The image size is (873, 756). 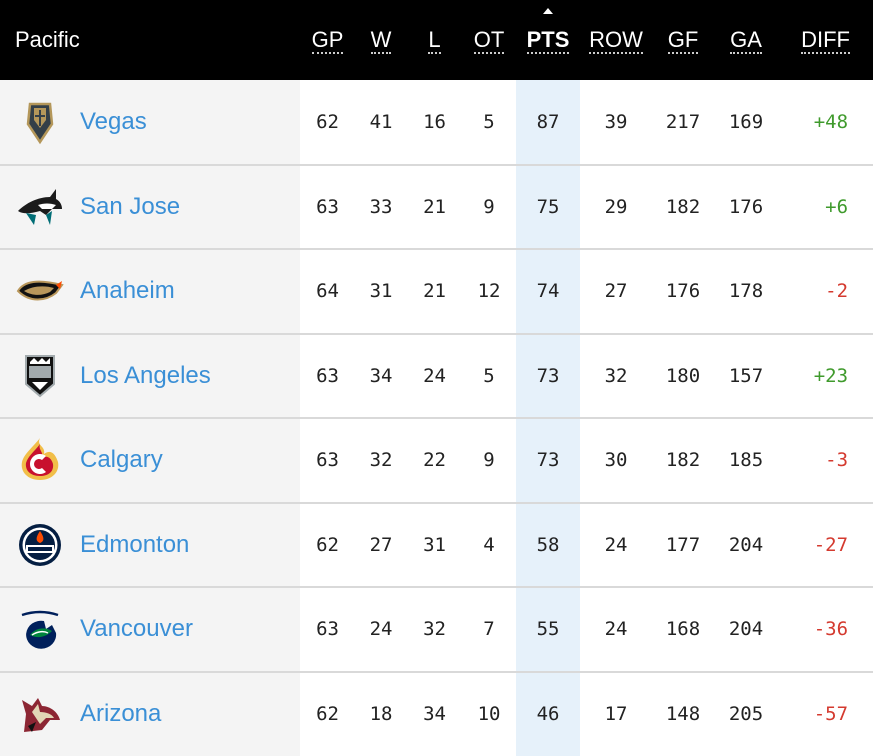 What do you see at coordinates (40, 545) in the screenshot?
I see `edmonton-oilers-logo-icon` at bounding box center [40, 545].